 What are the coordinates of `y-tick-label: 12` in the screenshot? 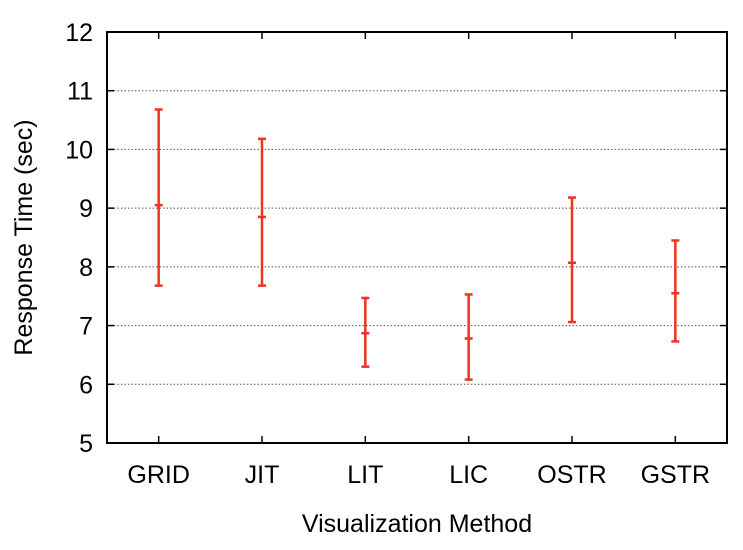 It's located at (79, 33).